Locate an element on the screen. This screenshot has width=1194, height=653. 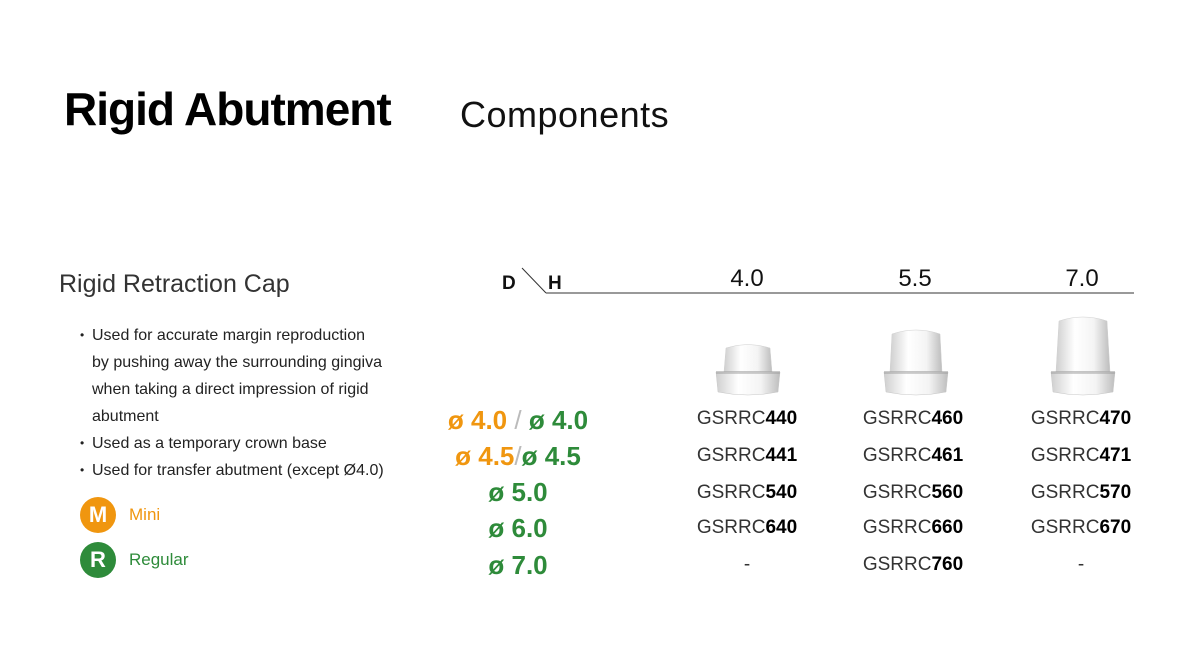
legend-label: Regular is located at coordinates (159, 559).